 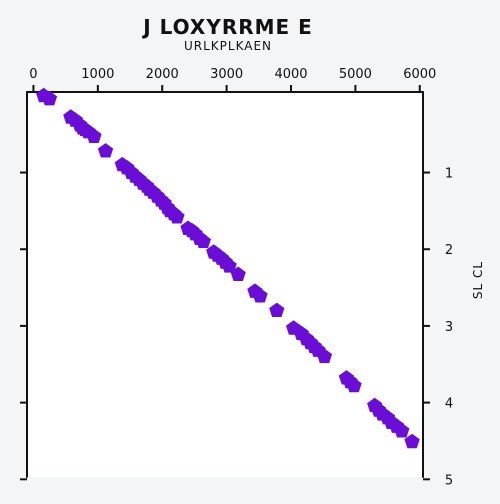 What do you see at coordinates (449, 250) in the screenshot?
I see `y-tick-label: 2` at bounding box center [449, 250].